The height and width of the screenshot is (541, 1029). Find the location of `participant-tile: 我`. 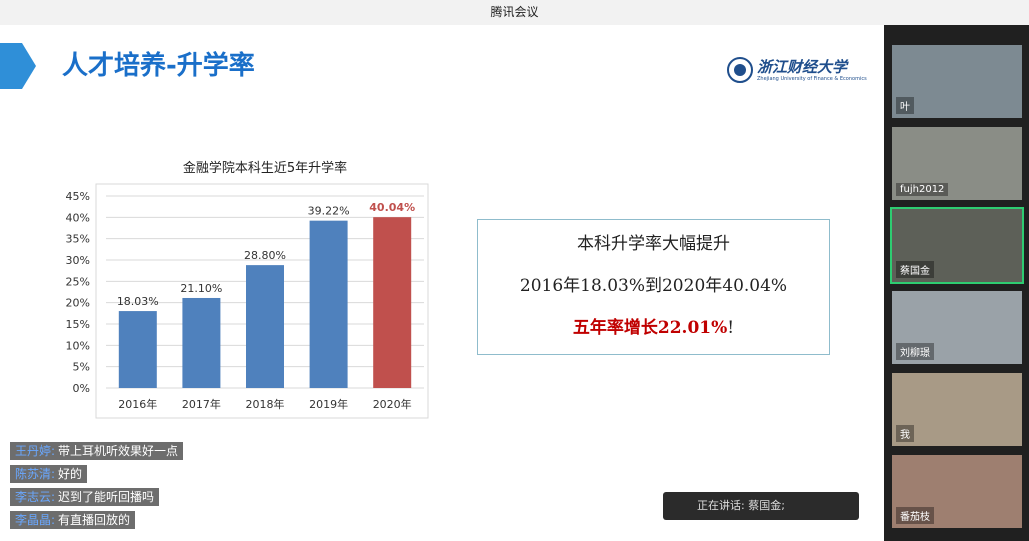

participant-tile: 我 is located at coordinates (957, 409).